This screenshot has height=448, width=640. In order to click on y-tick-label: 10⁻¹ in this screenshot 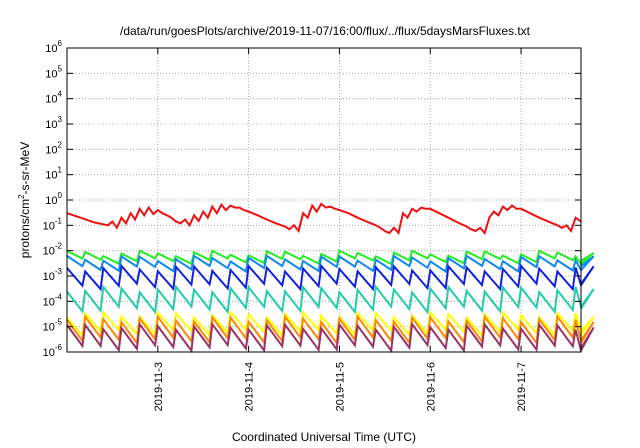, I will do `click(53, 224)`.